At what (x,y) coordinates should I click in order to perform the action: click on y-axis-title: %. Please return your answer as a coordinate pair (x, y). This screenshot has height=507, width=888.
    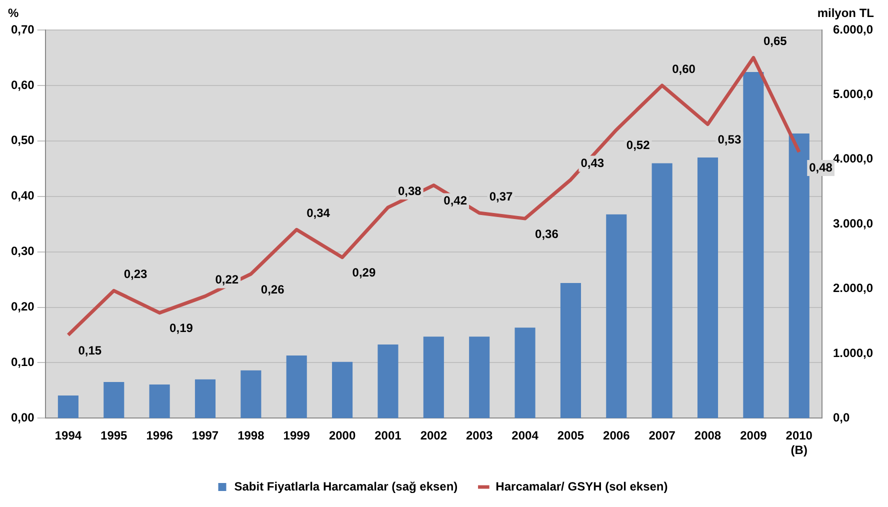
    Looking at the image, I should click on (13, 13).